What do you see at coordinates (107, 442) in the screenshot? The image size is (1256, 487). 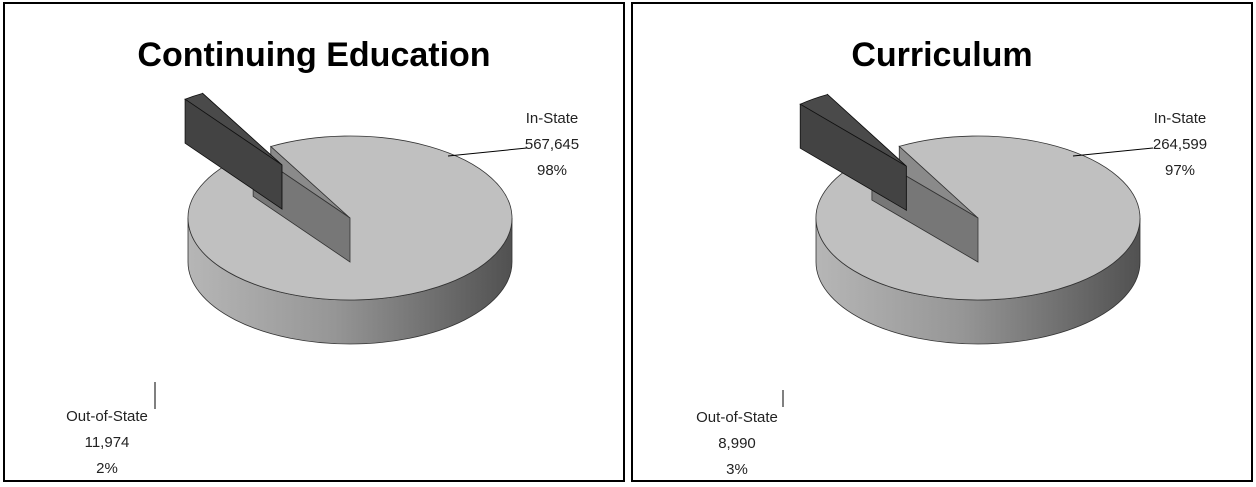 I see `slice-label-out-of-state-value: 11,974` at bounding box center [107, 442].